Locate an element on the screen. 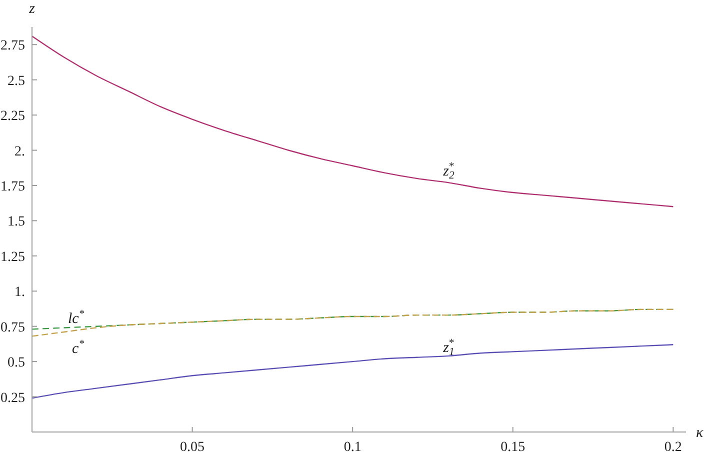  x-axis-title: κ is located at coordinates (700, 433).